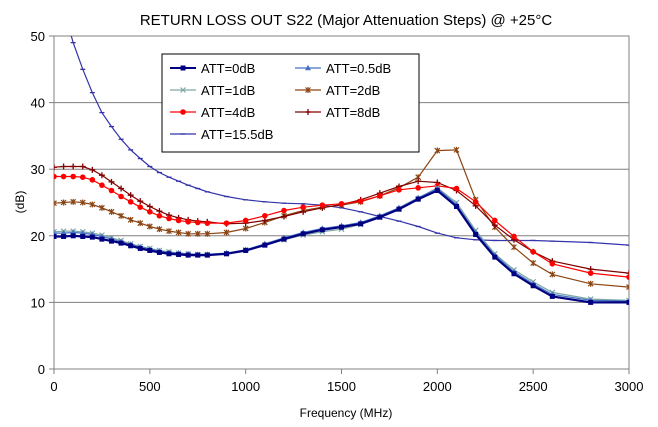 The width and height of the screenshot is (658, 427). Describe the element at coordinates (169, 218) in the screenshot. I see `point-ATT=4dB-600` at that location.